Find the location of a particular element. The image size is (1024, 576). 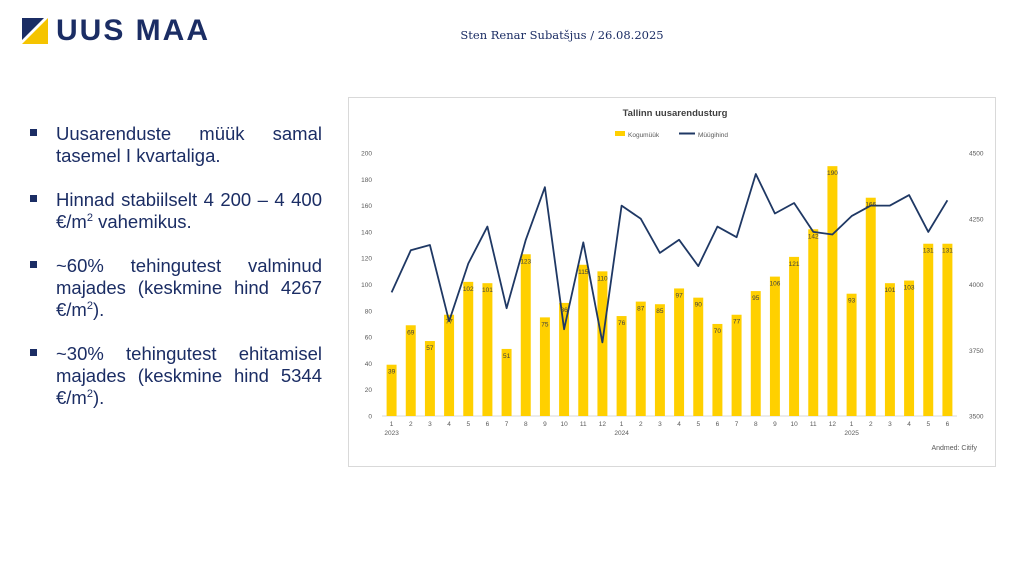

bar-data-label: 69 is located at coordinates (411, 332).